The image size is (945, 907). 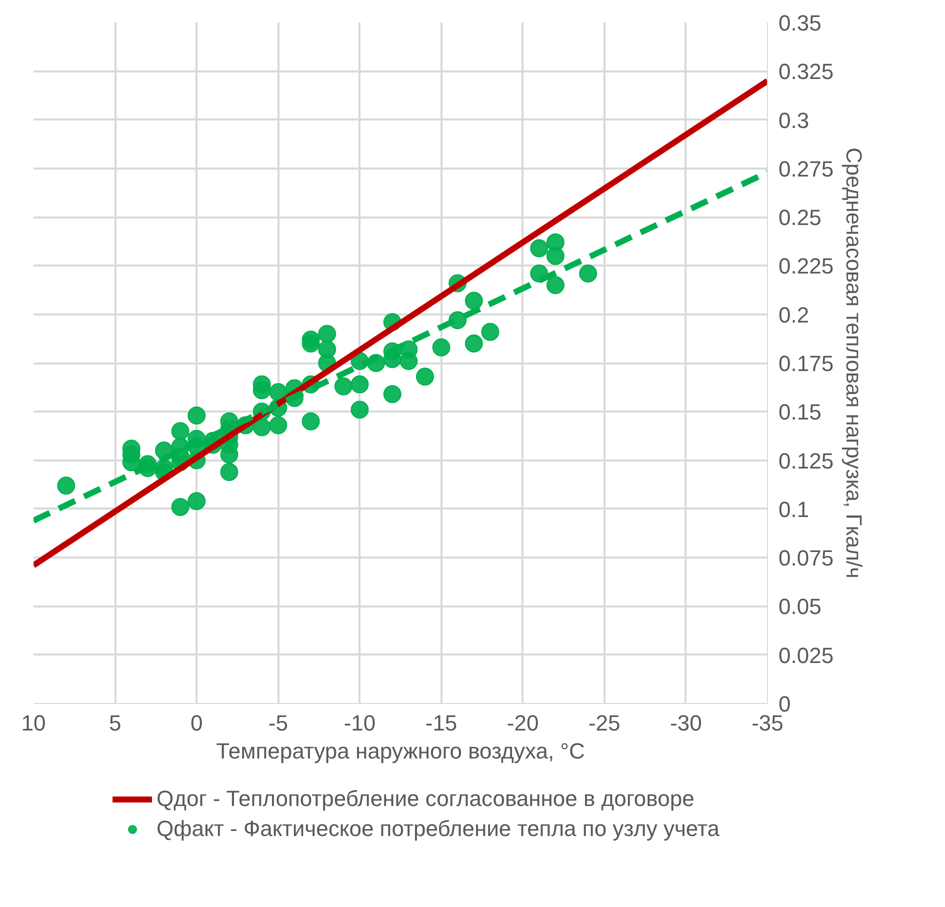 I want to click on y-tick-label: 0.075, so click(x=806, y=558).